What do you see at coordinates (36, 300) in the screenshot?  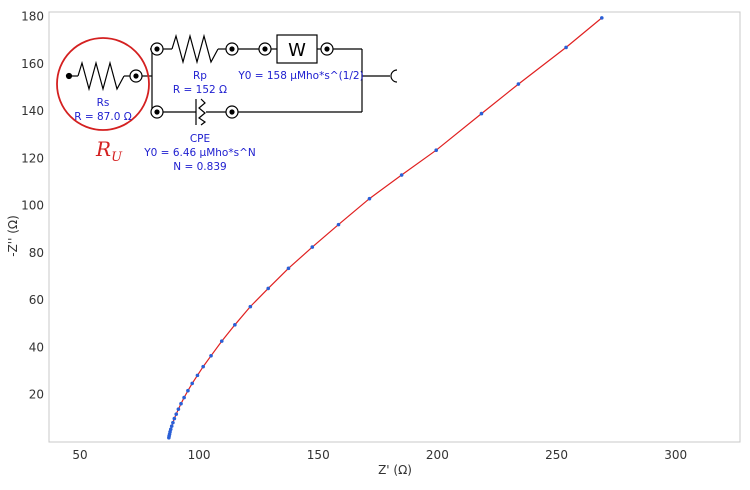 I see `y-tick-label: 60` at bounding box center [36, 300].